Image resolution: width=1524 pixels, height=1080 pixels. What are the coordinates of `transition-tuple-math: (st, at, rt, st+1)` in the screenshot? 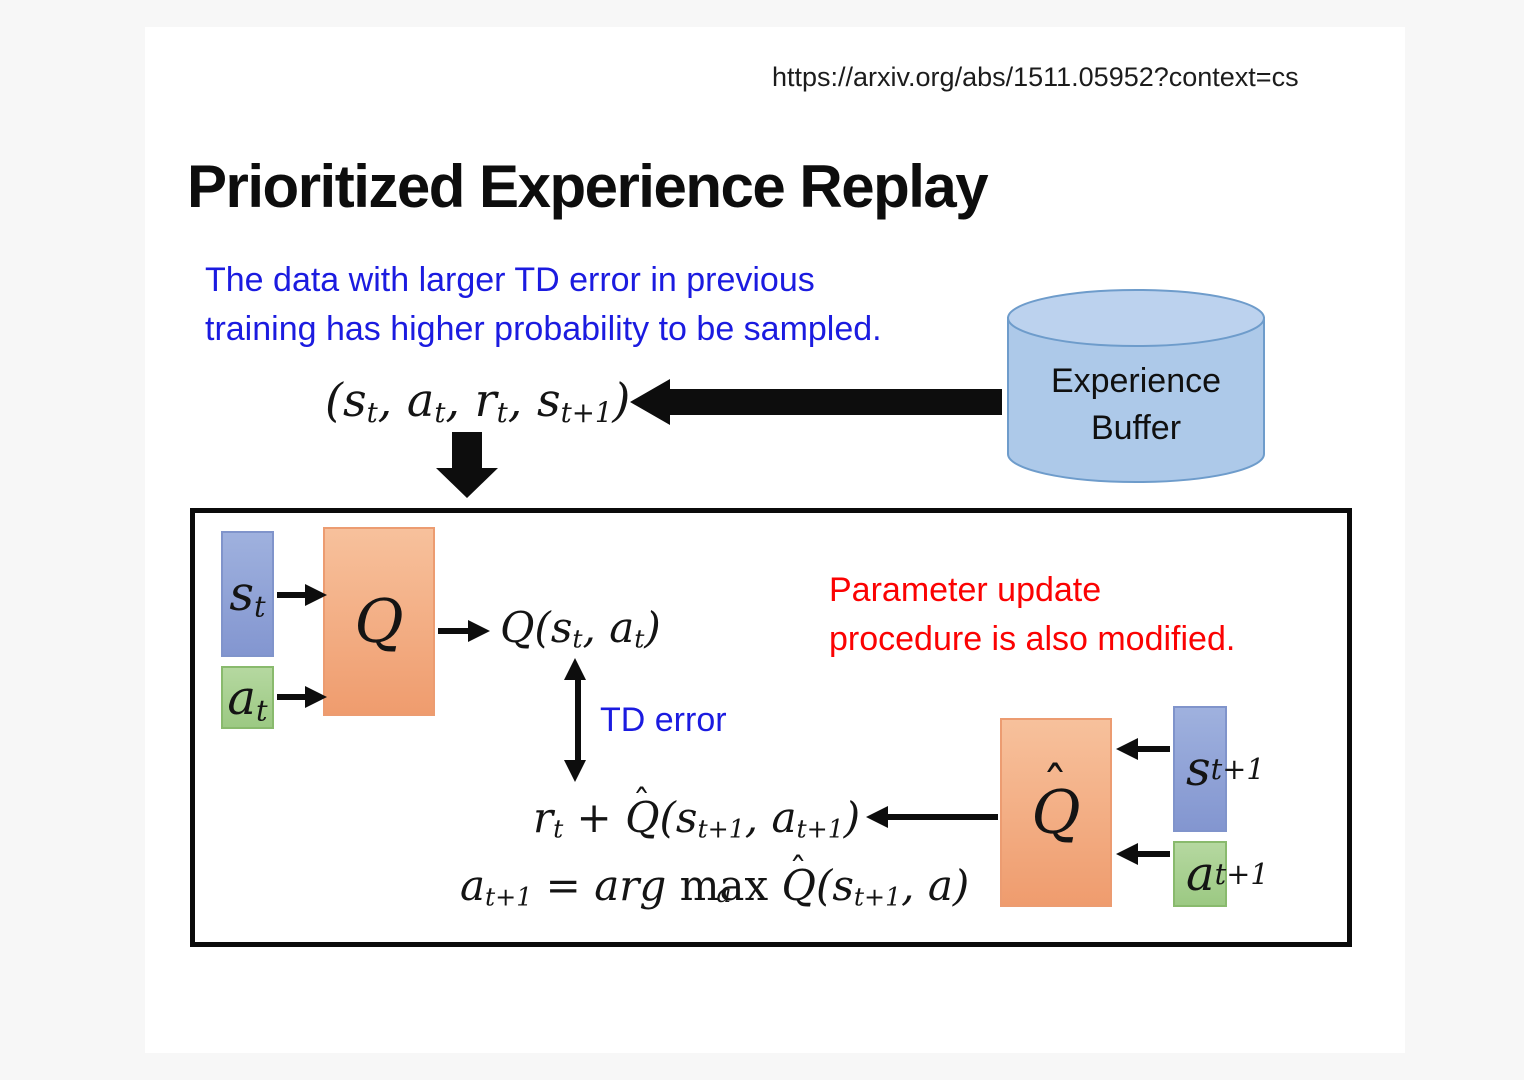 It's located at (478, 401).